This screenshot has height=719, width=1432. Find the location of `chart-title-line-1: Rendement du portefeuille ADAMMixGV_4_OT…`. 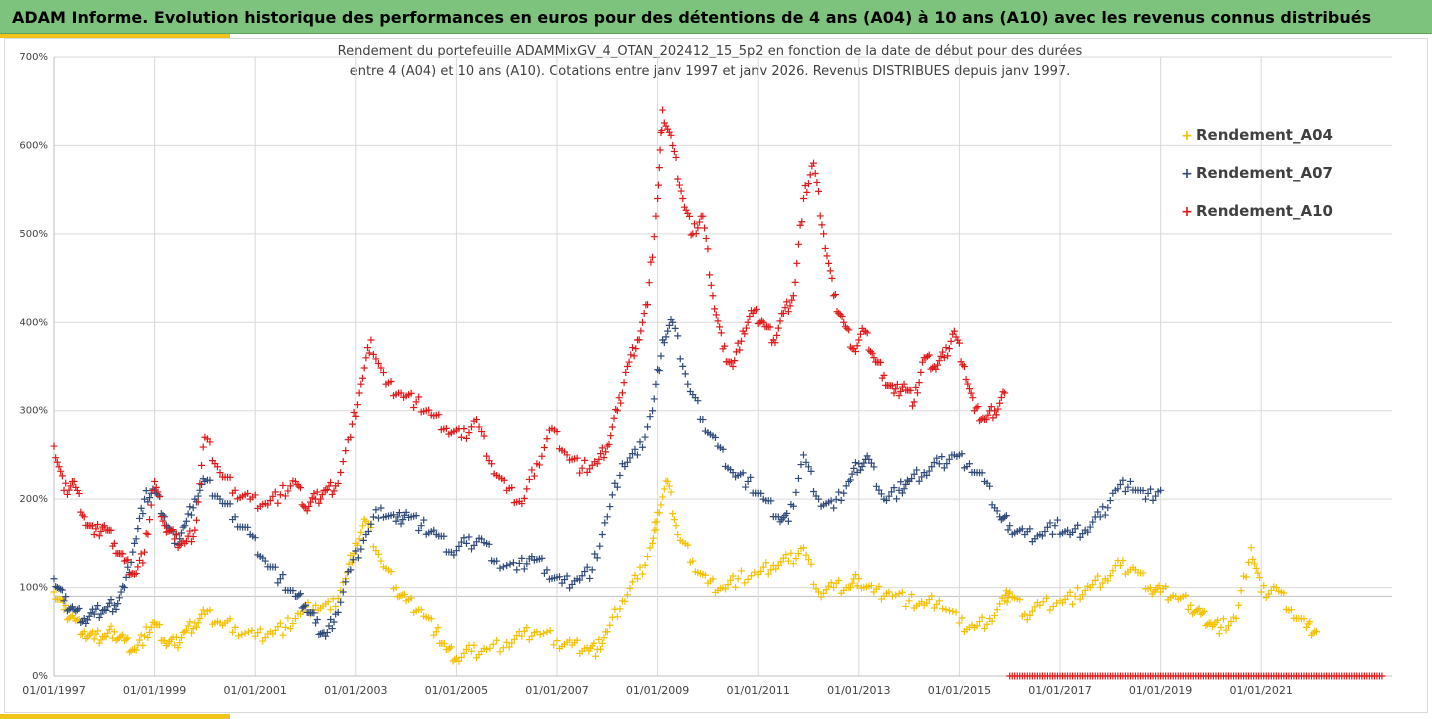

chart-title-line-1: Rendement du portefeuille ADAMMixGV_4_OT… is located at coordinates (710, 51).